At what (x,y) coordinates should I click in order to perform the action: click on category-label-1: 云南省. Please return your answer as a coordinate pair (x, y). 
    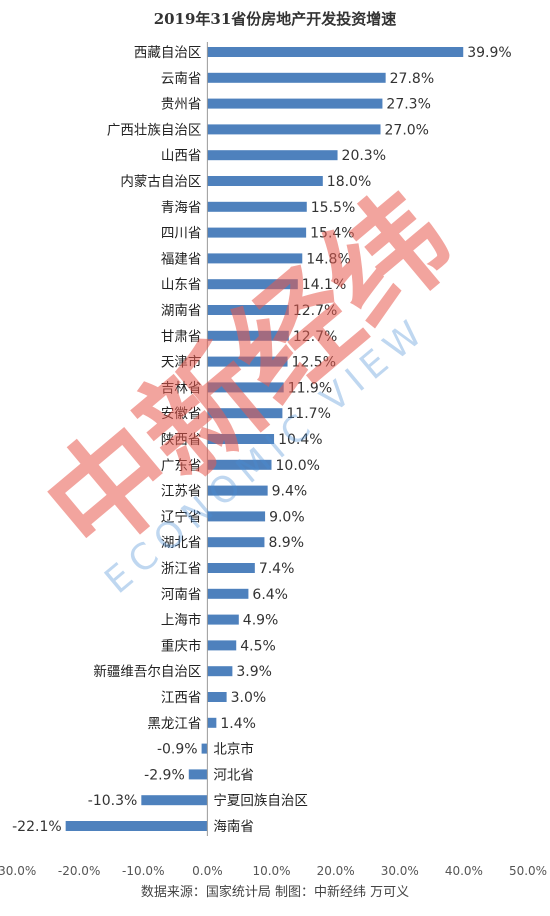
    Looking at the image, I should click on (181, 79).